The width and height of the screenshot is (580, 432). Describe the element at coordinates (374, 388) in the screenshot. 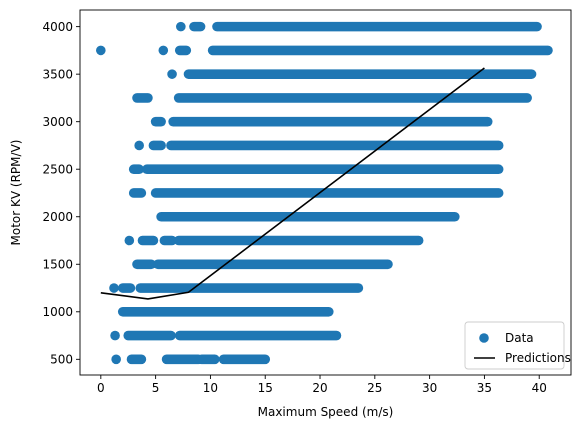

I see `x-tick-label: 25` at that location.